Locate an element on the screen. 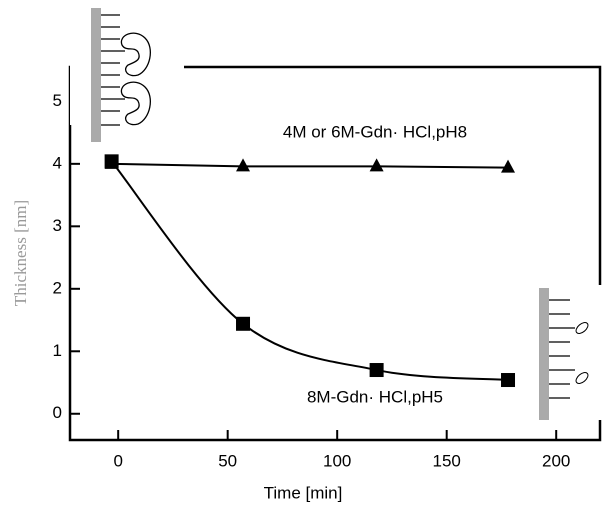  x-tick-label: 150 is located at coordinates (447, 460).